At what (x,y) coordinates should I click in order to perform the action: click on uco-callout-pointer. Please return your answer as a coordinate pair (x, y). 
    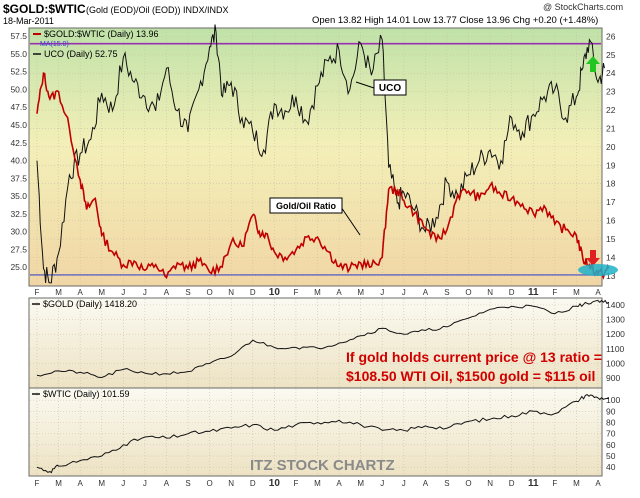
    Looking at the image, I should click on (365, 85).